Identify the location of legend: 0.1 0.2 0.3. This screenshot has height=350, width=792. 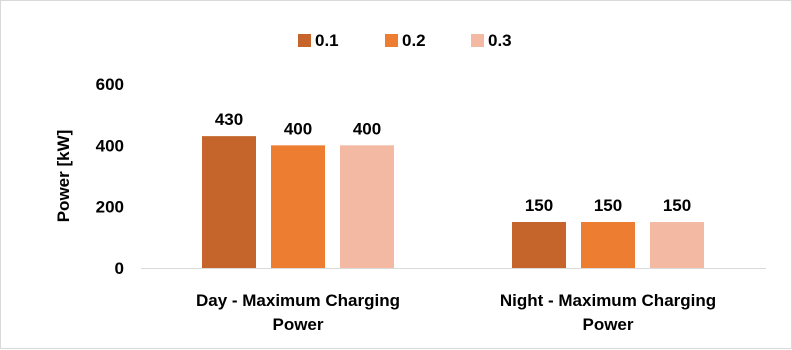
(405, 40).